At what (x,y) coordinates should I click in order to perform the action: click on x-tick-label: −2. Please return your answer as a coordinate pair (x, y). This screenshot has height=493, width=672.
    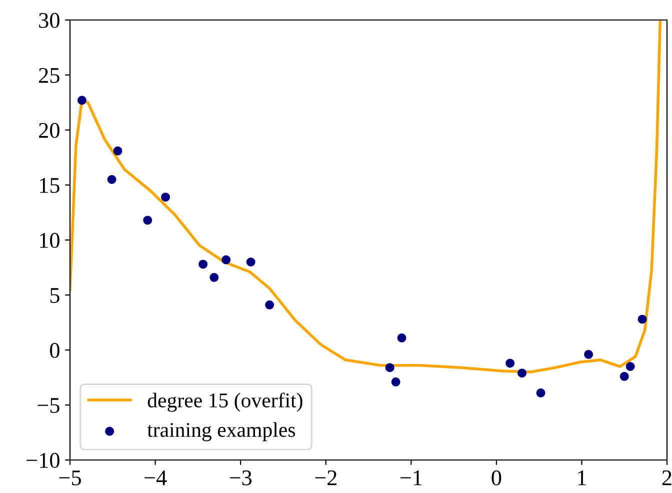
    Looking at the image, I should click on (325, 478).